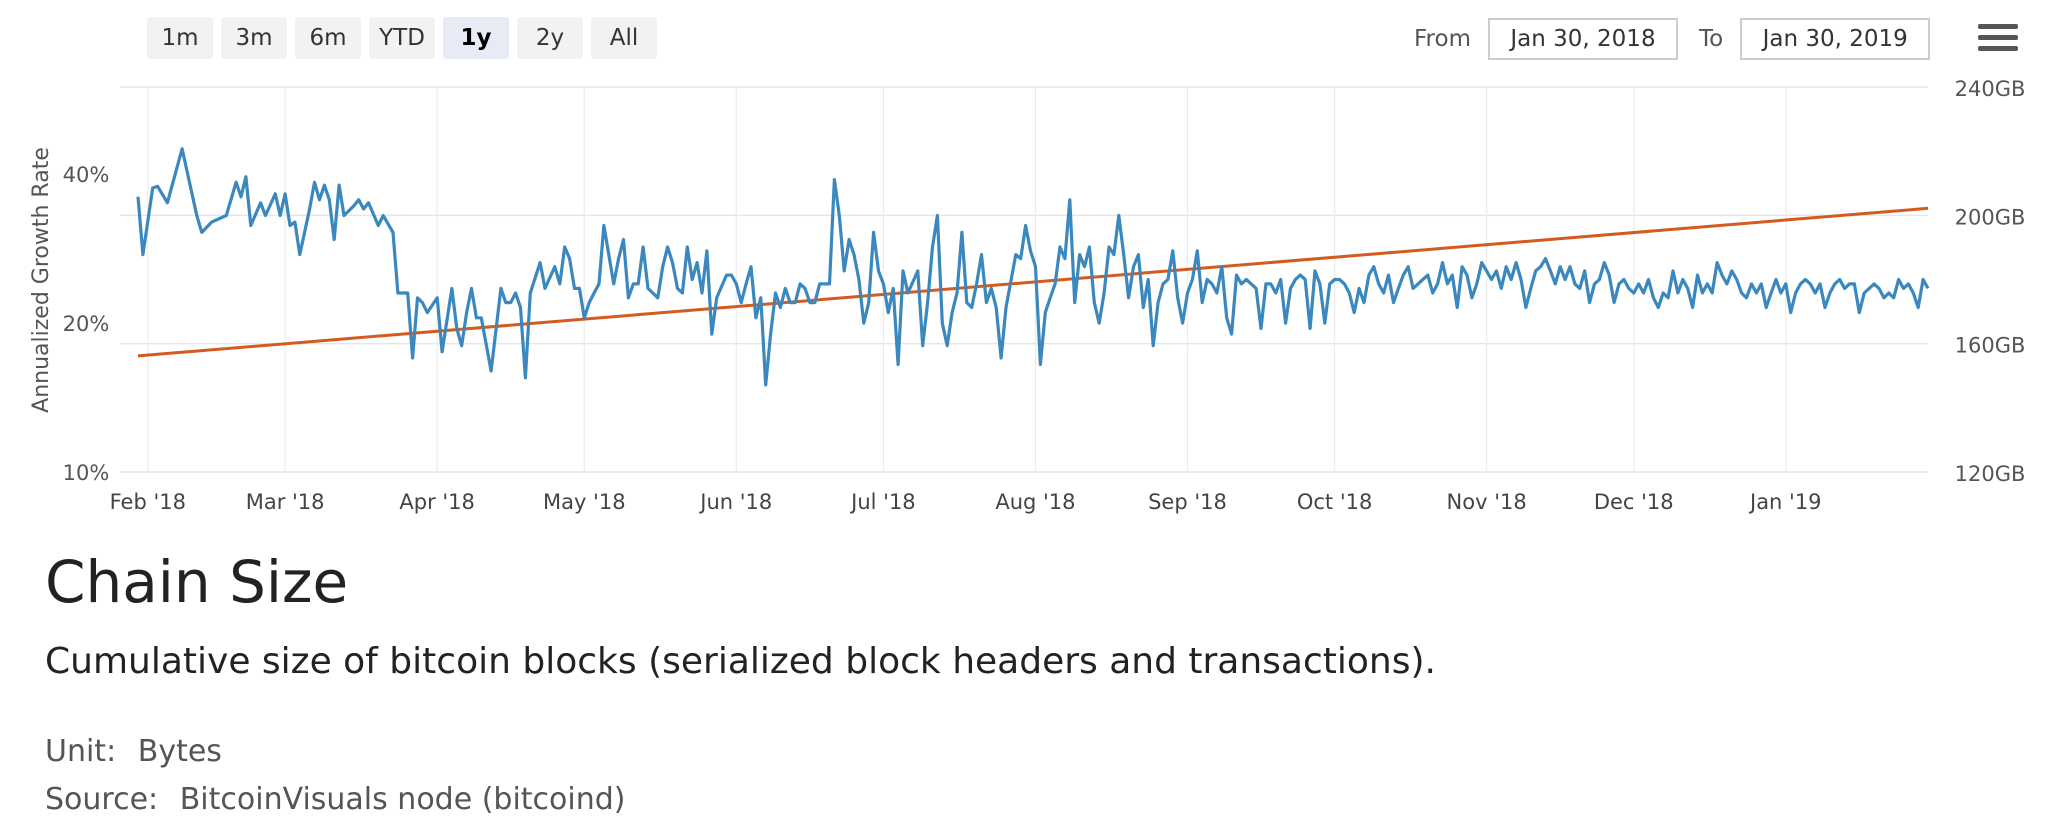 The height and width of the screenshot is (838, 2048). What do you see at coordinates (285, 502) in the screenshot?
I see `x-tick-label: Mar '18` at bounding box center [285, 502].